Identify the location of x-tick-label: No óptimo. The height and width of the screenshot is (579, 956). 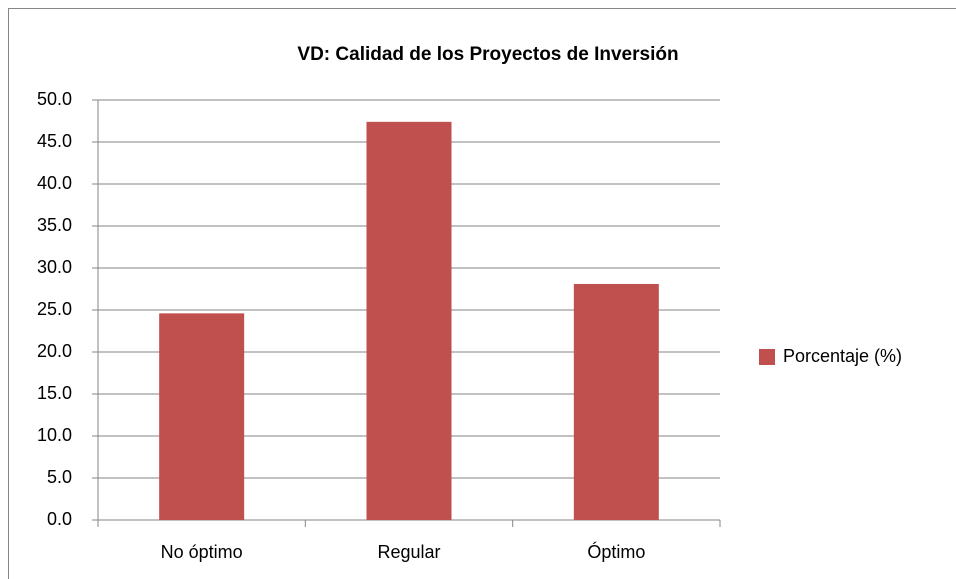
(202, 552).